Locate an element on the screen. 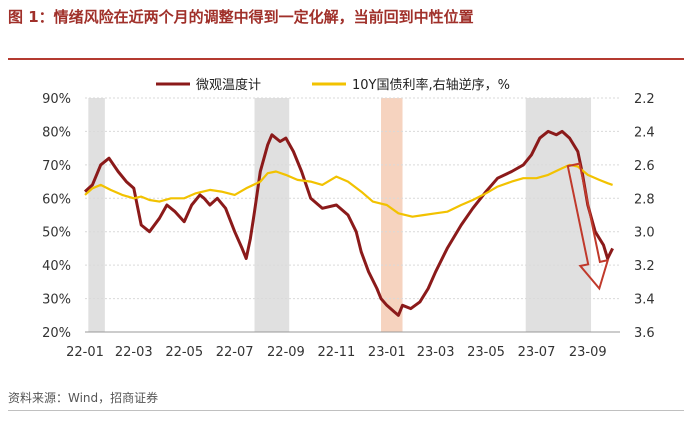 This screenshot has height=429, width=700. bottom-rule is located at coordinates (346, 410).